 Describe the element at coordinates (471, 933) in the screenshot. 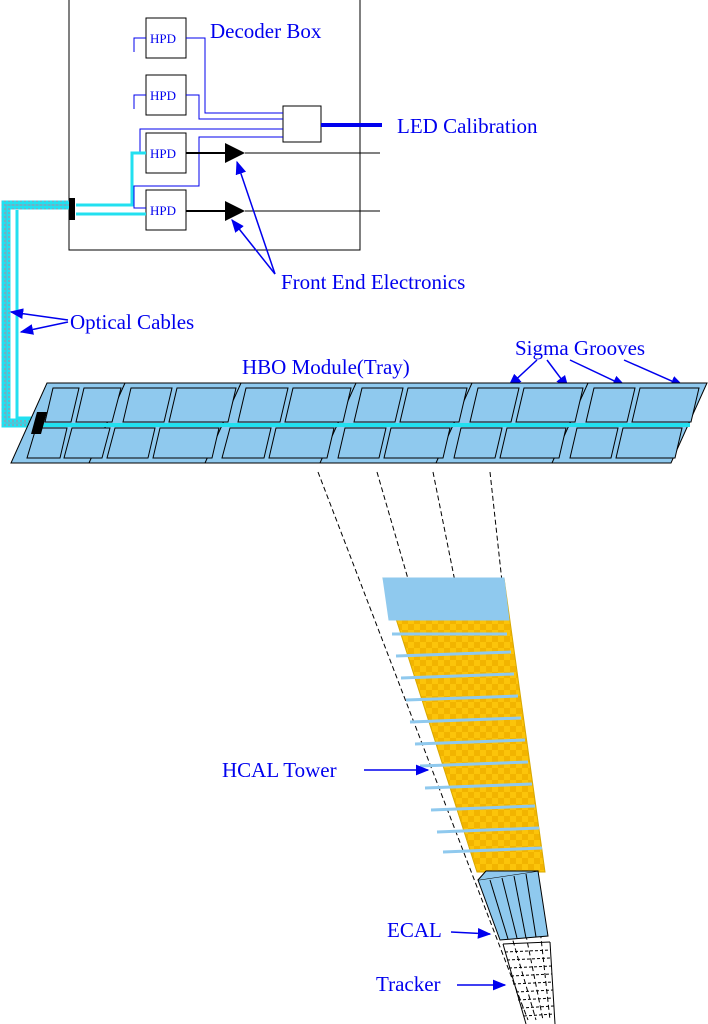

I see `ecal-arrow` at that location.